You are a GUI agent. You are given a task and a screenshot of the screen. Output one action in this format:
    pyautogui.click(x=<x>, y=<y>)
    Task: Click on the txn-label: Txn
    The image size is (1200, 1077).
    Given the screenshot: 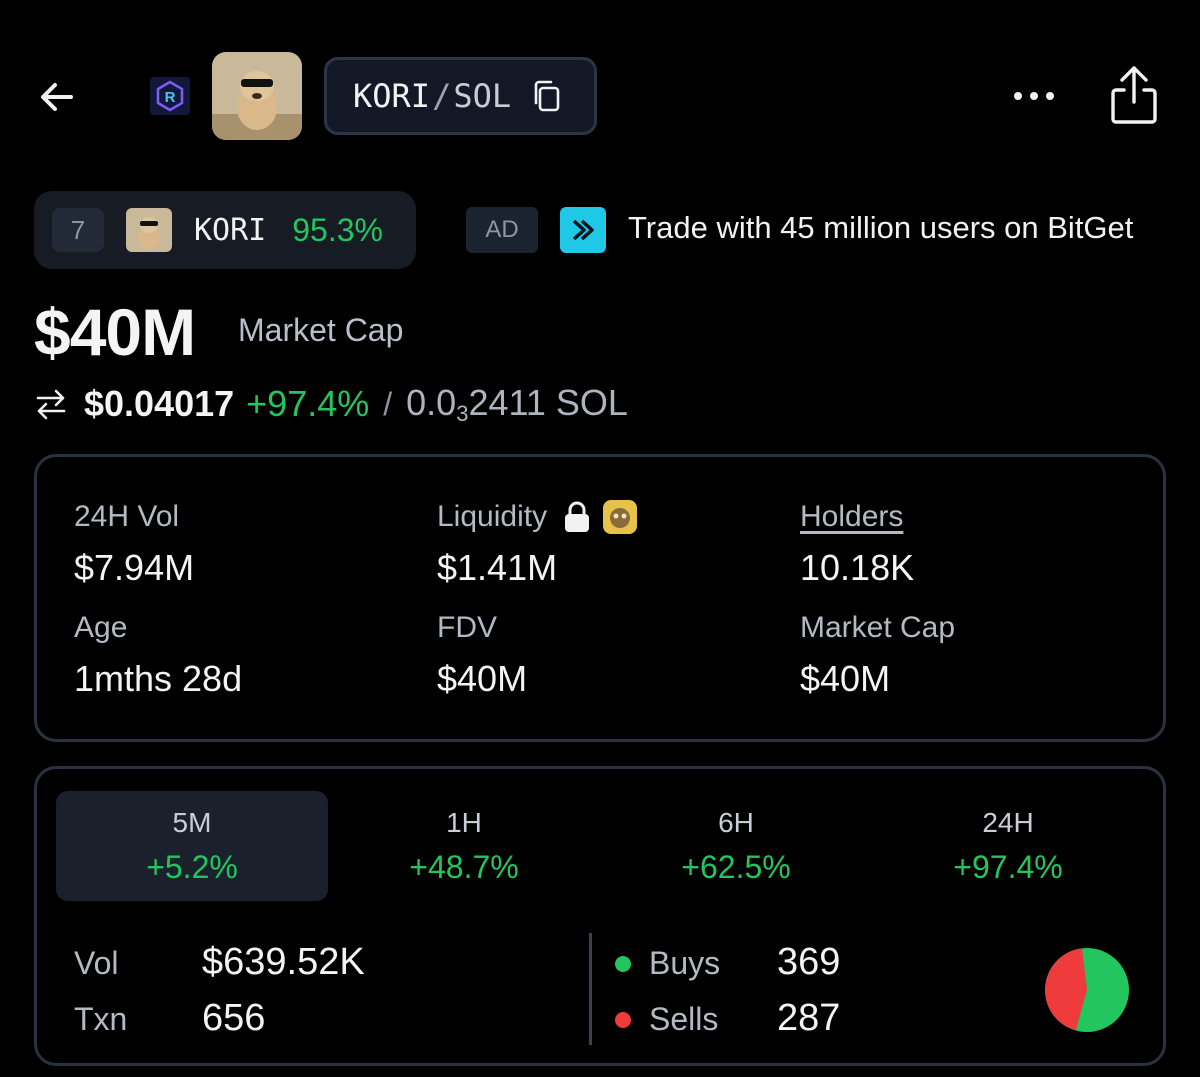 What is the action you would take?
    pyautogui.click(x=101, y=1019)
    